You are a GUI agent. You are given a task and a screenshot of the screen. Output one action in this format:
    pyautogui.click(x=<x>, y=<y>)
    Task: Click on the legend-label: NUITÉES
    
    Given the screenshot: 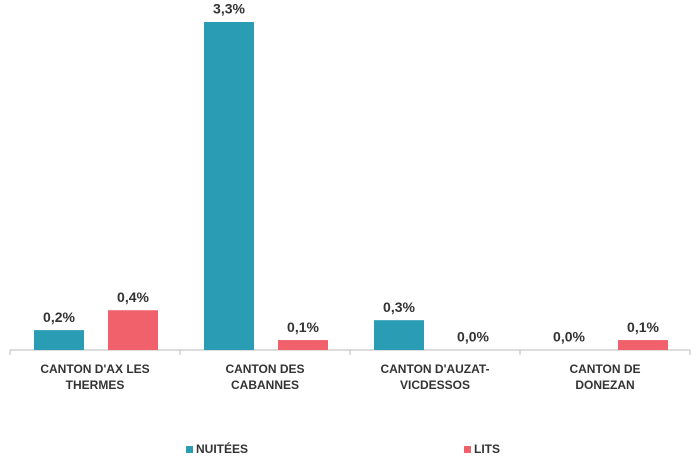 What is the action you would take?
    pyautogui.click(x=222, y=448)
    